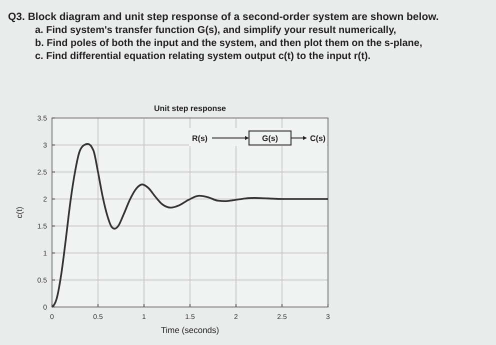  I want to click on annotation: G(s), so click(270, 138).